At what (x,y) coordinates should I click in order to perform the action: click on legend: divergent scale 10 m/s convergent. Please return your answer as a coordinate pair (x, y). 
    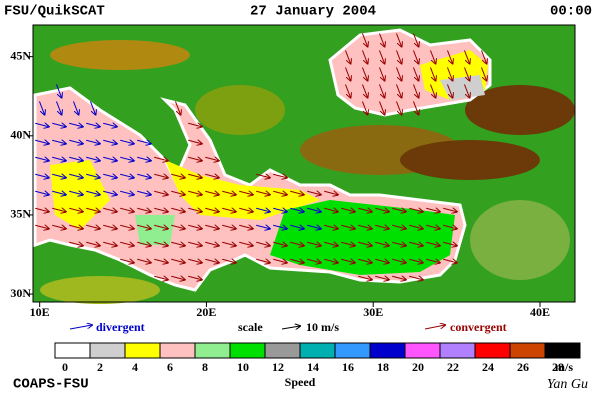
    Looking at the image, I should click on (288, 327).